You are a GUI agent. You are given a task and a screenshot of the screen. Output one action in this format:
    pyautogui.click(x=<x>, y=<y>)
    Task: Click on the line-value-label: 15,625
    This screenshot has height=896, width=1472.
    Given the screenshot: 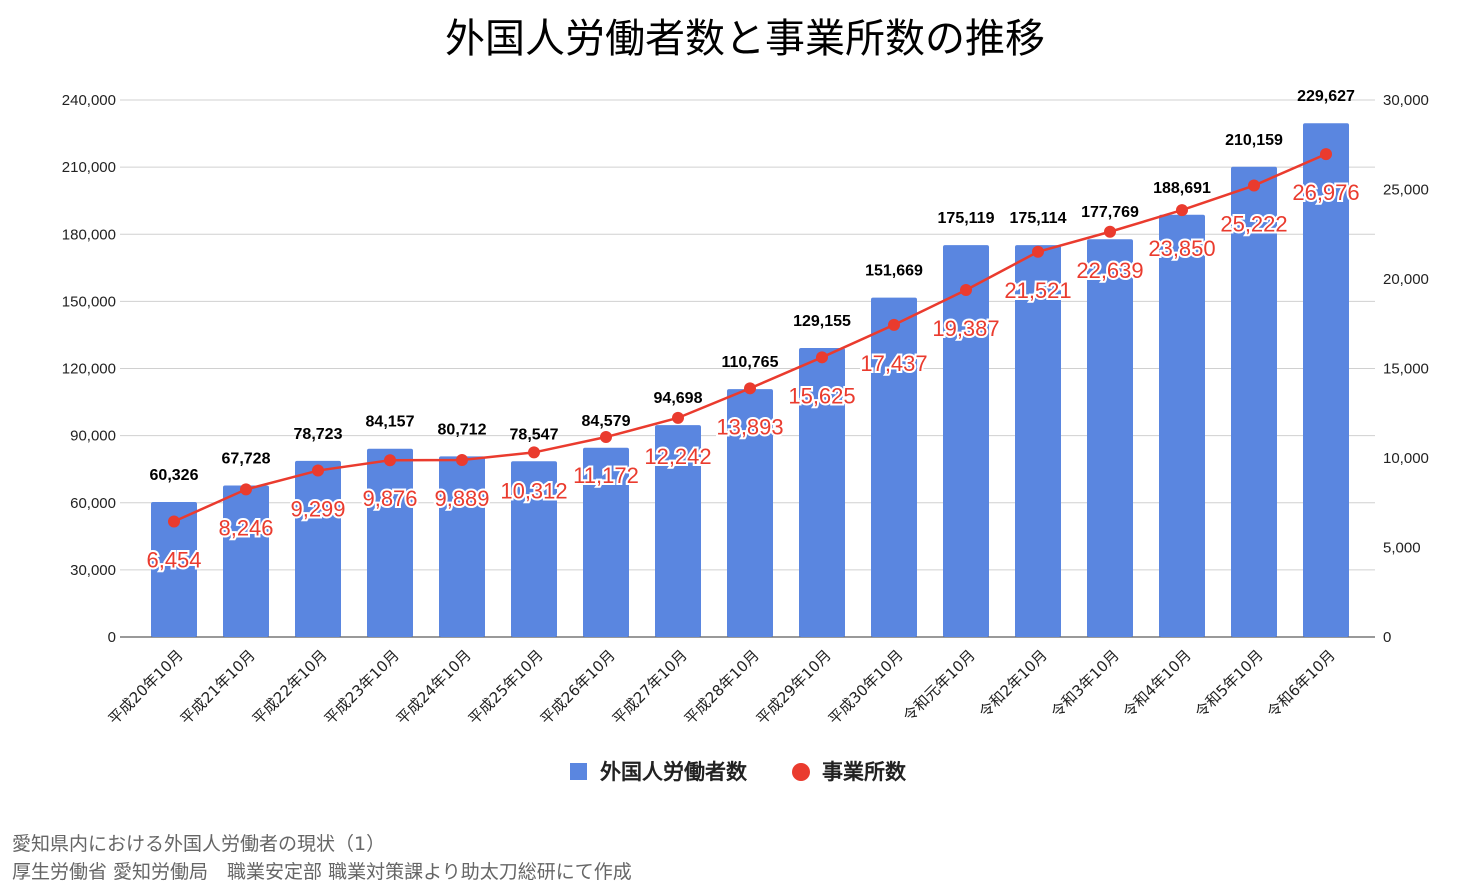 What is the action you would take?
    pyautogui.click(x=821, y=395)
    